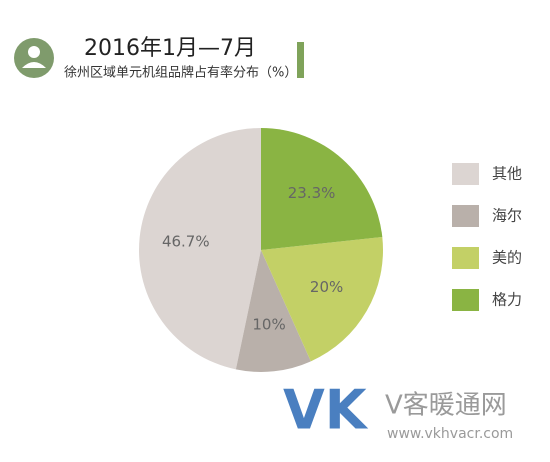 This screenshot has width=550, height=462. Describe the element at coordinates (450, 434) in the screenshot. I see `watermark-url: www.vkhvacr.com` at that location.